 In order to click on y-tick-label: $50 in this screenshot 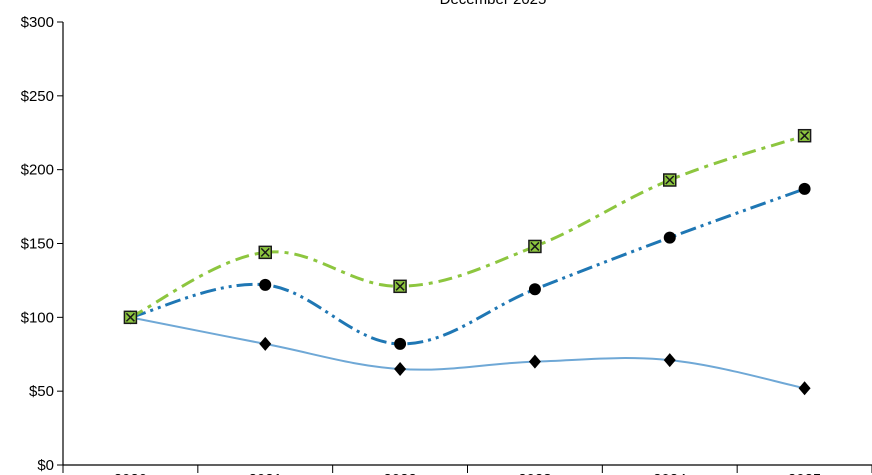, I will do `click(41, 391)`.